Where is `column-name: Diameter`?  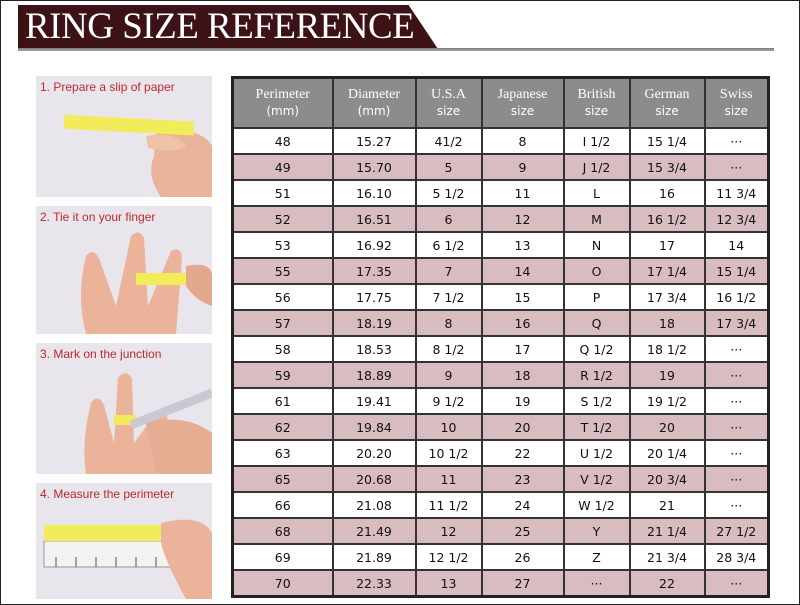 column-name: Diameter is located at coordinates (374, 94).